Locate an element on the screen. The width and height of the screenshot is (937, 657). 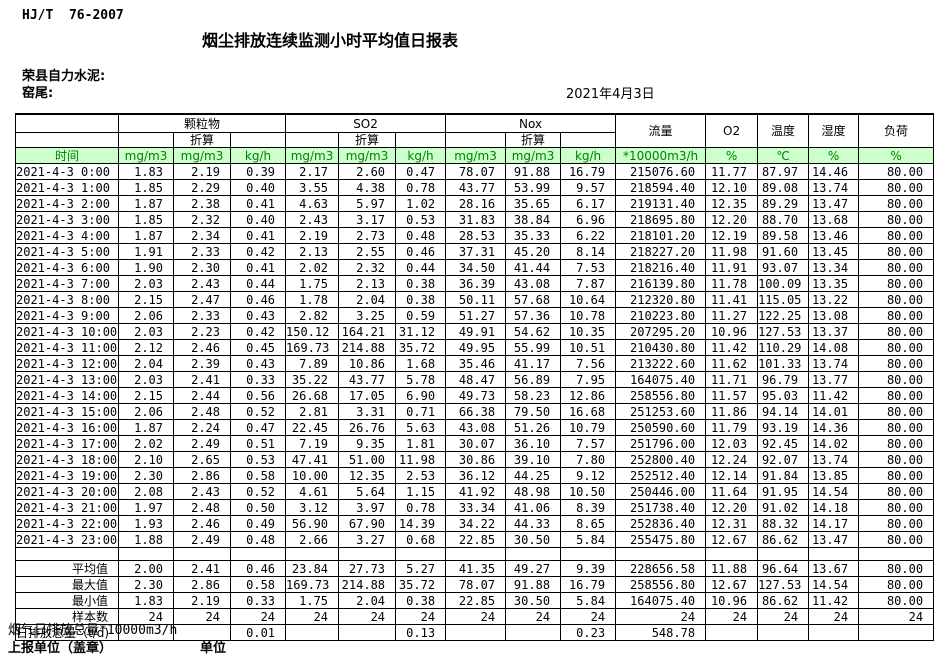
cell-value: 3.25 is located at coordinates (367, 315).